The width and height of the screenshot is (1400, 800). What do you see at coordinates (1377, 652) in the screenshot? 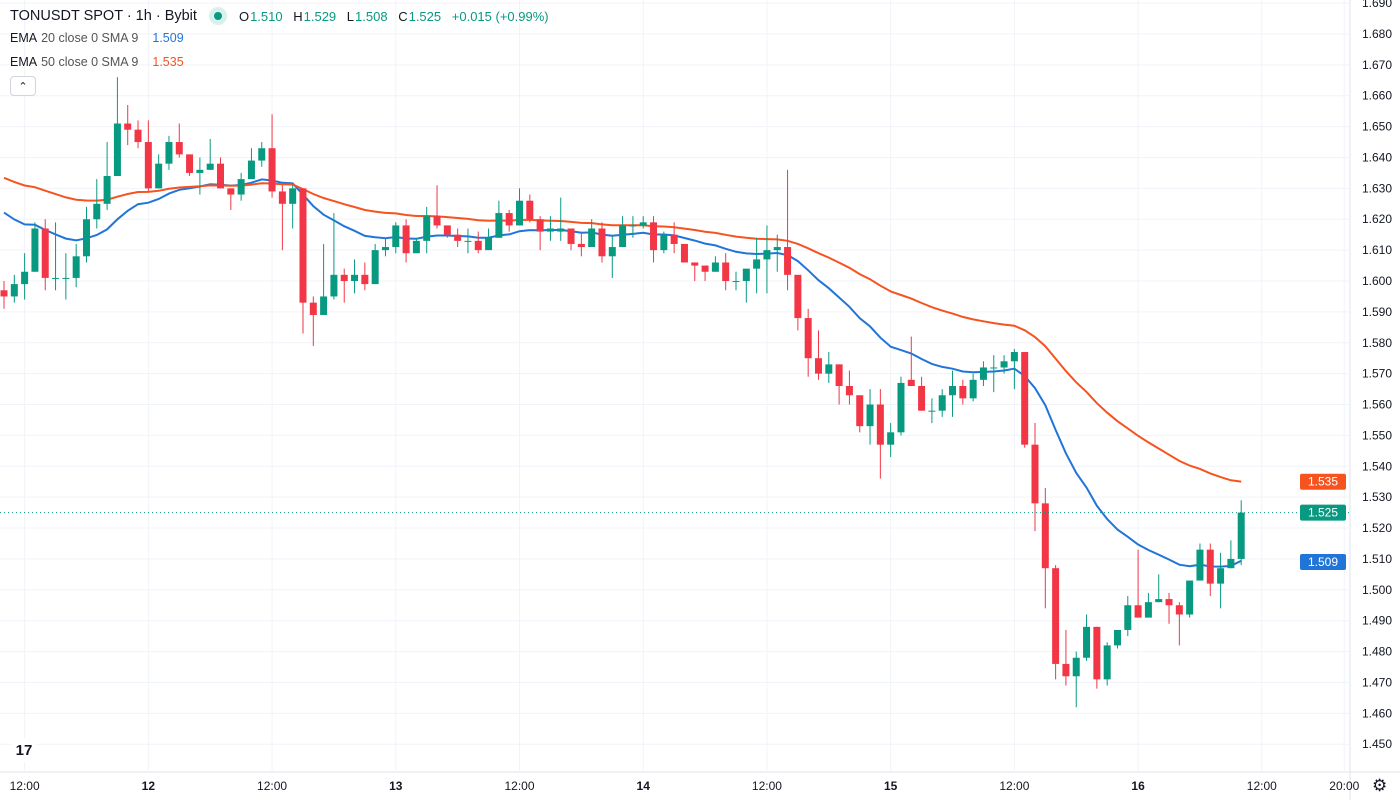
I see `price-tick-label: 1.480` at bounding box center [1377, 652].